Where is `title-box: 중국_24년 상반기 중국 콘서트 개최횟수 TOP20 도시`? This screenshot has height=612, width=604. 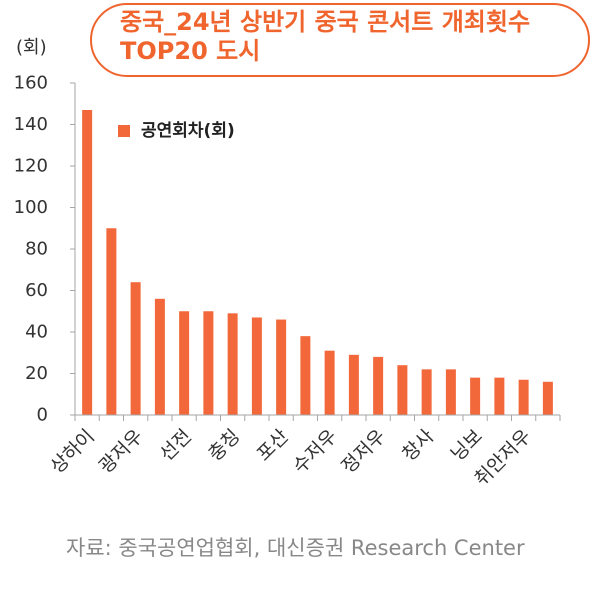
title-box: 중국_24년 상반기 중국 콘서트 개최횟수 TOP20 도시 is located at coordinates (340, 40).